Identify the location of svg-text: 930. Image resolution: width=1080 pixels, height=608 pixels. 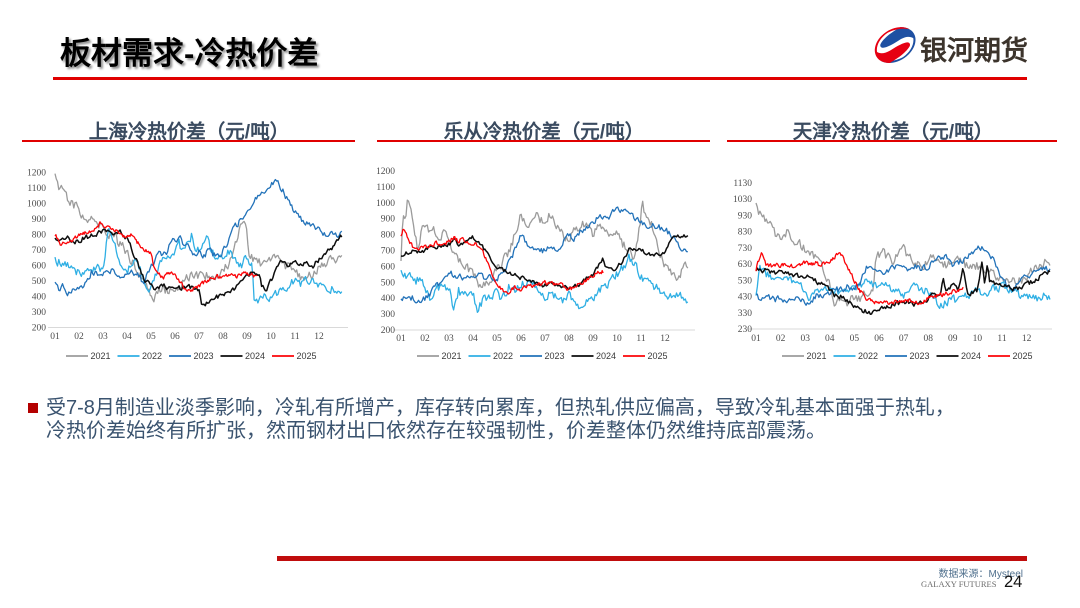
(745, 217).